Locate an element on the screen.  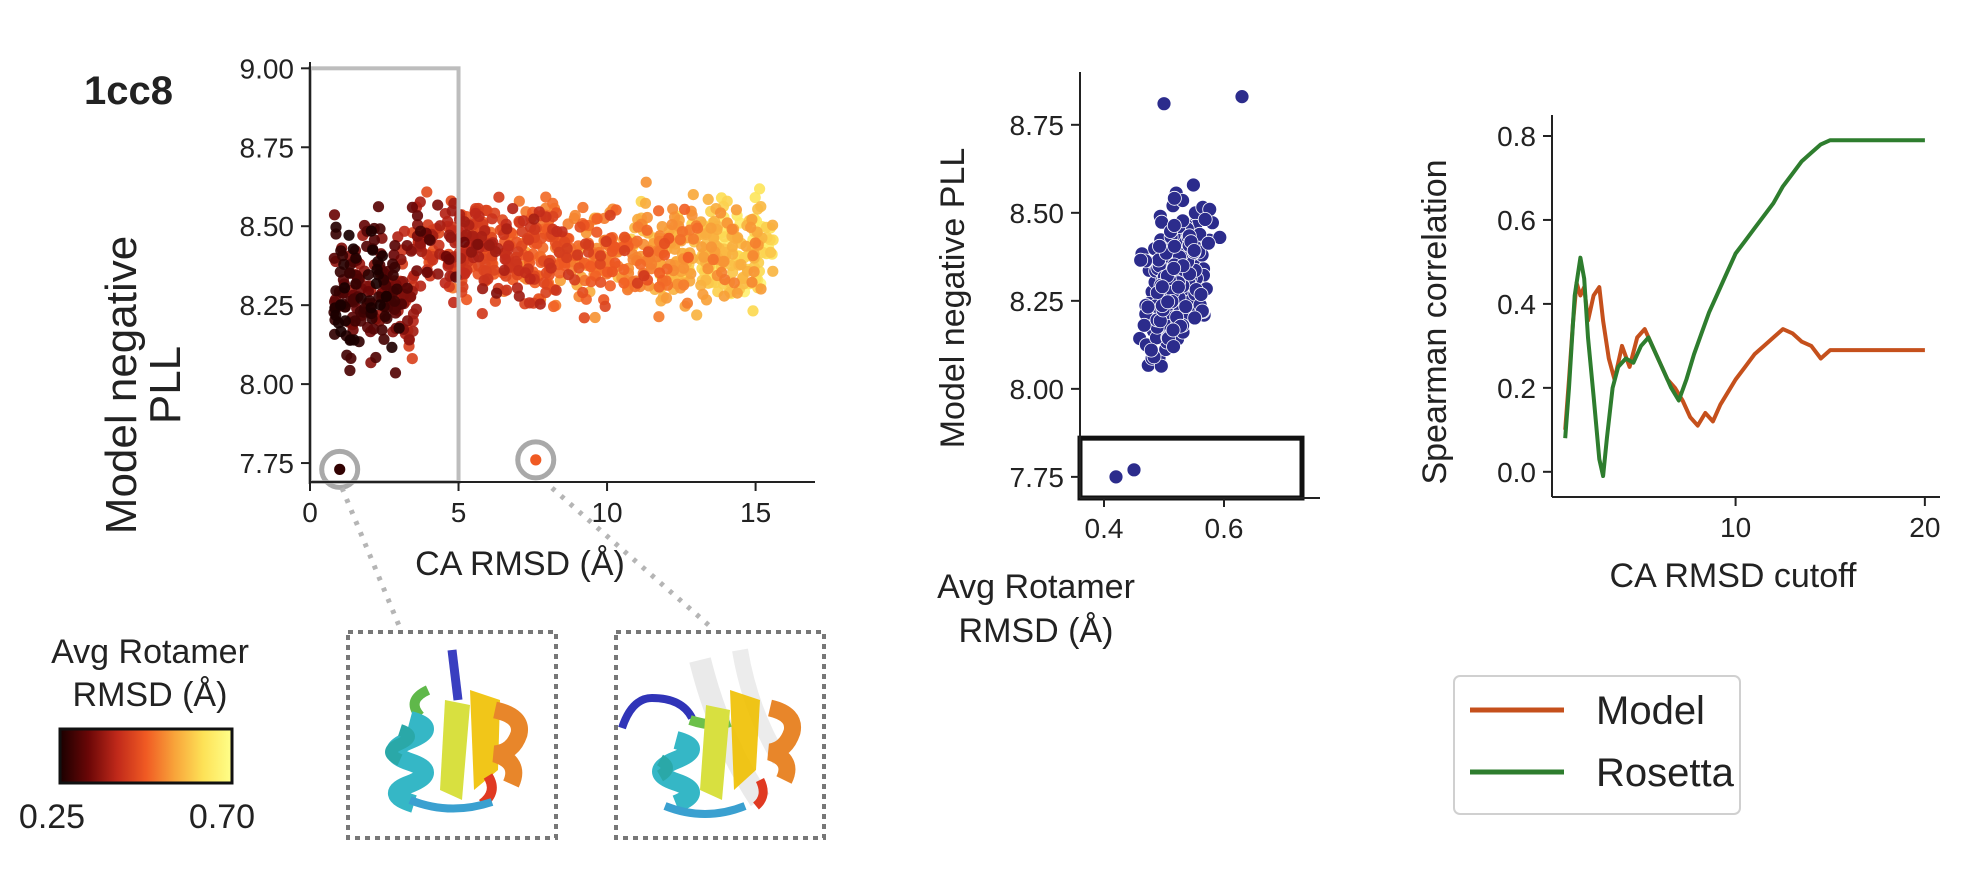
colorbar-gradient is located at coordinates (146, 756).